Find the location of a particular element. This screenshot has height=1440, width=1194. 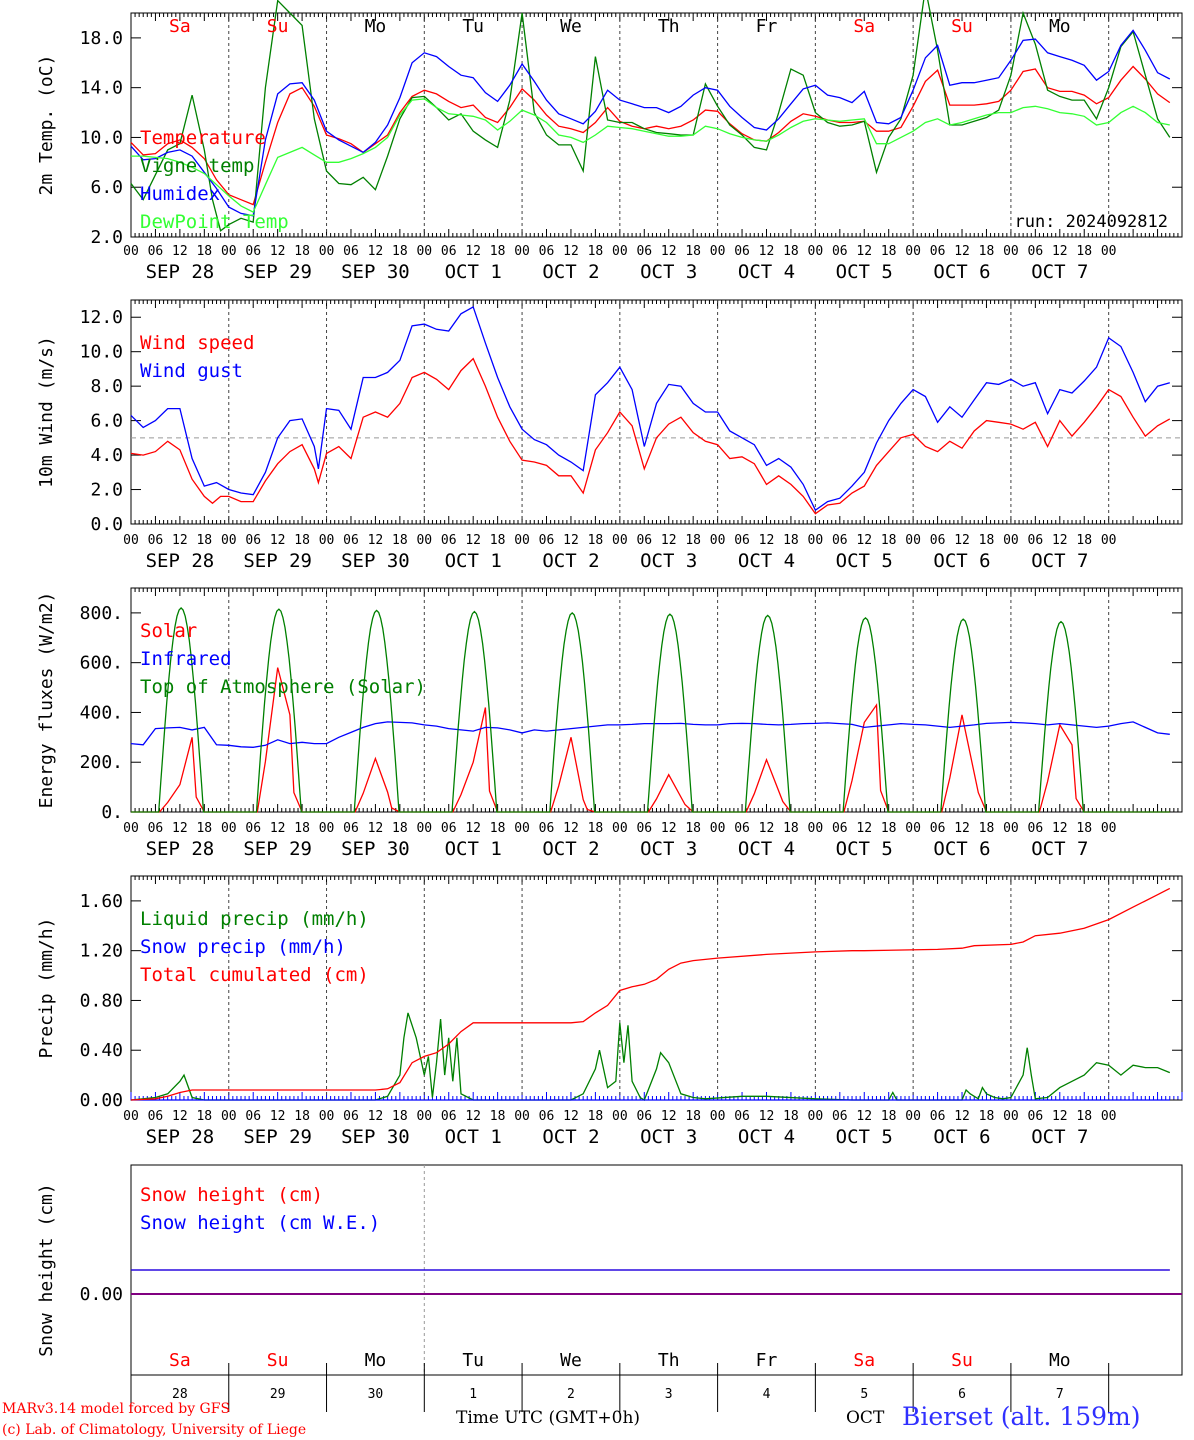

day-number: 6 is located at coordinates (962, 1394).